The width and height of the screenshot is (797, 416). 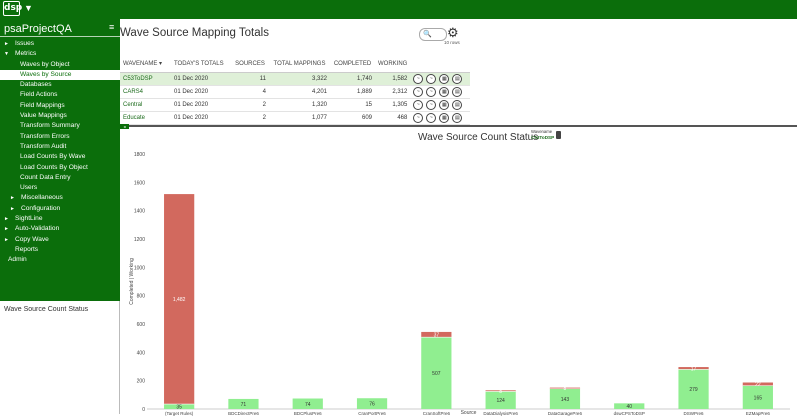 What do you see at coordinates (145, 79) in the screenshot?
I see `cell-wavename: C53ToDSP` at bounding box center [145, 79].